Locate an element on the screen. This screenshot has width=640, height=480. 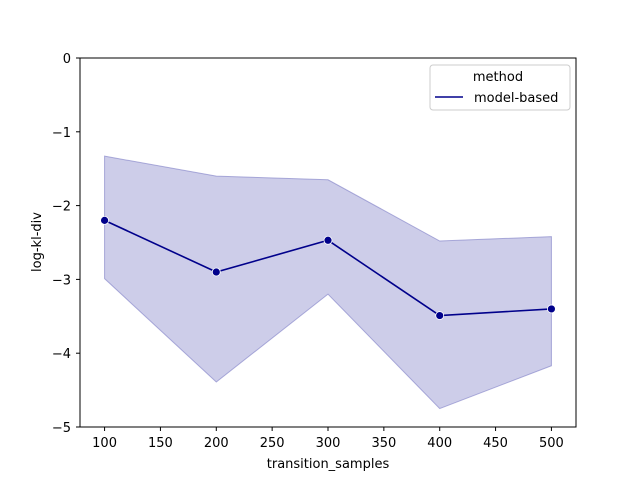
x-tick-label: 500 is located at coordinates (551, 443).